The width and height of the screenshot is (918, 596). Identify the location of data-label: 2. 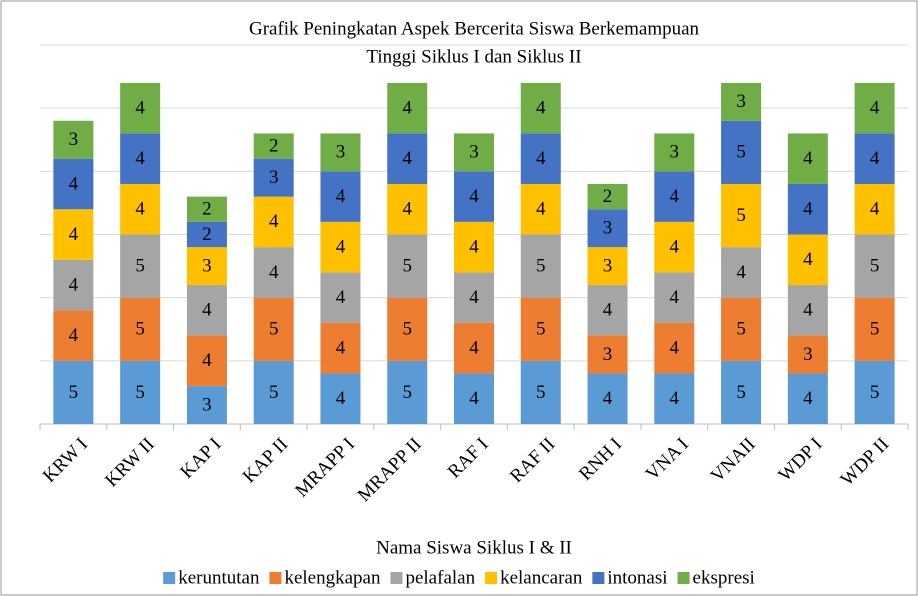
(207, 234).